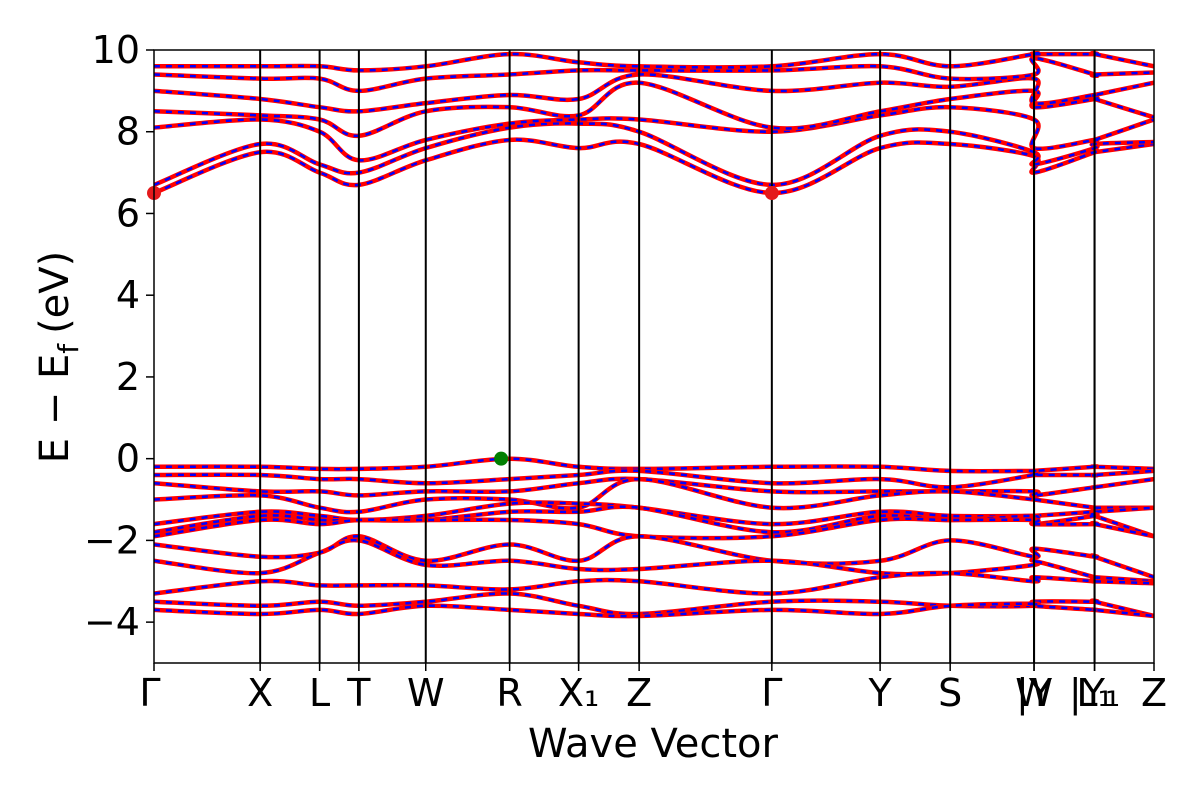 The height and width of the screenshot is (800, 1200). What do you see at coordinates (119, 336) in the screenshot?
I see `y-ticks: −4 −2 0 2 4 6 8 10` at bounding box center [119, 336].